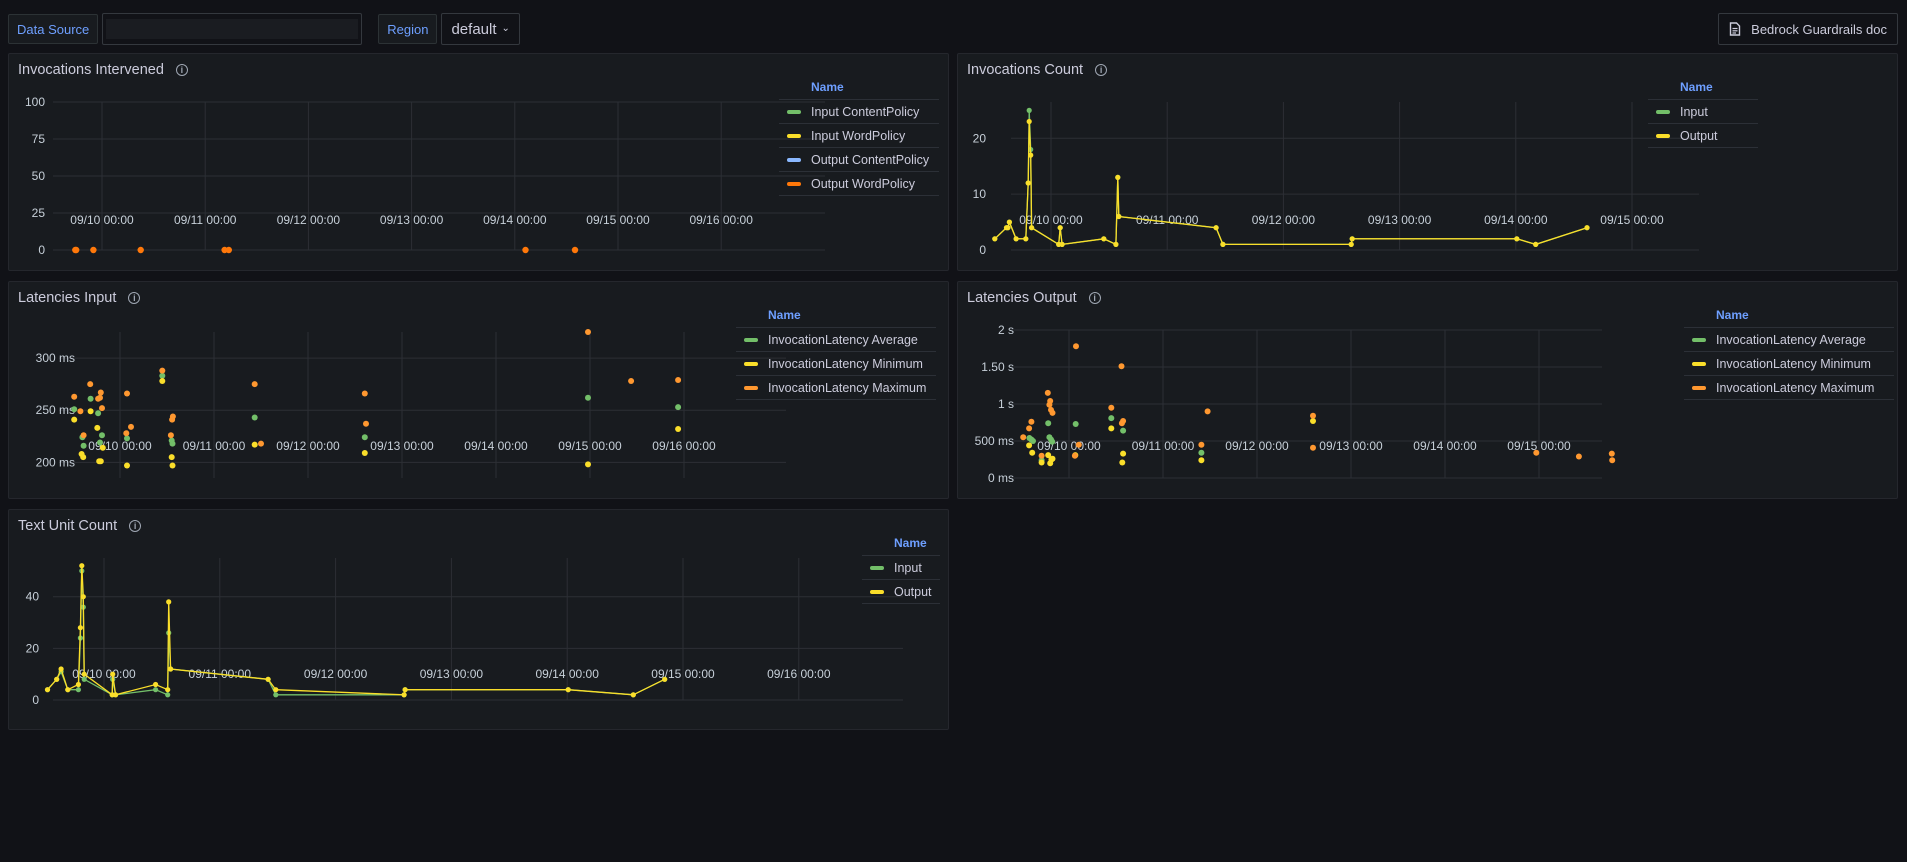  I want to click on data-source-select, so click(232, 29).